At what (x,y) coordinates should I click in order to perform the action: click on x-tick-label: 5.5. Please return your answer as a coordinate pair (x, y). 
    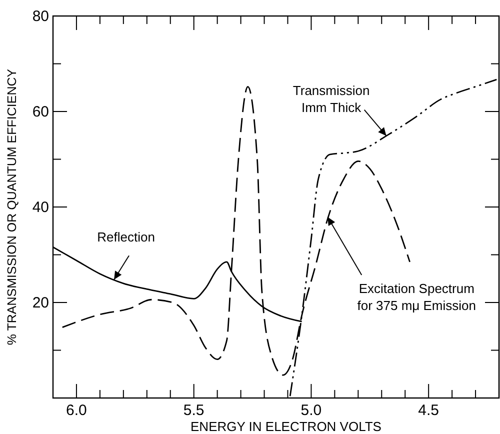
    Looking at the image, I should click on (193, 410).